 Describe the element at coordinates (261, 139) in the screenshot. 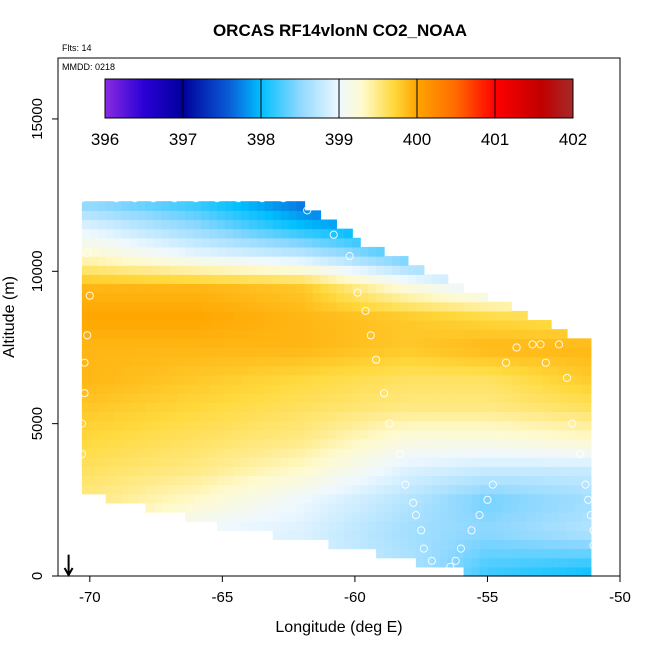

I see `colorbar-tick-label: 398` at that location.